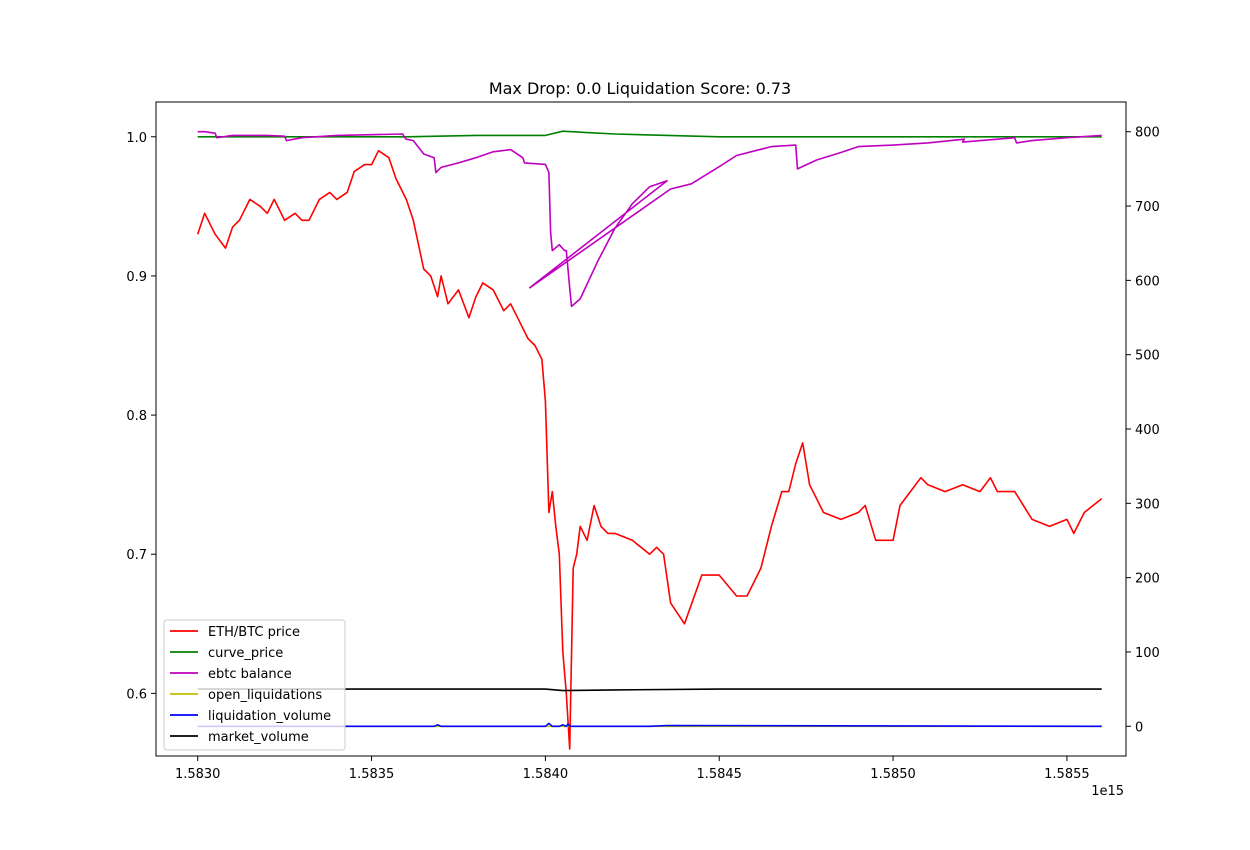 Image resolution: width=1250 pixels, height=850 pixels. Describe the element at coordinates (269, 716) in the screenshot. I see `legend-label: liquidation_volume` at that location.